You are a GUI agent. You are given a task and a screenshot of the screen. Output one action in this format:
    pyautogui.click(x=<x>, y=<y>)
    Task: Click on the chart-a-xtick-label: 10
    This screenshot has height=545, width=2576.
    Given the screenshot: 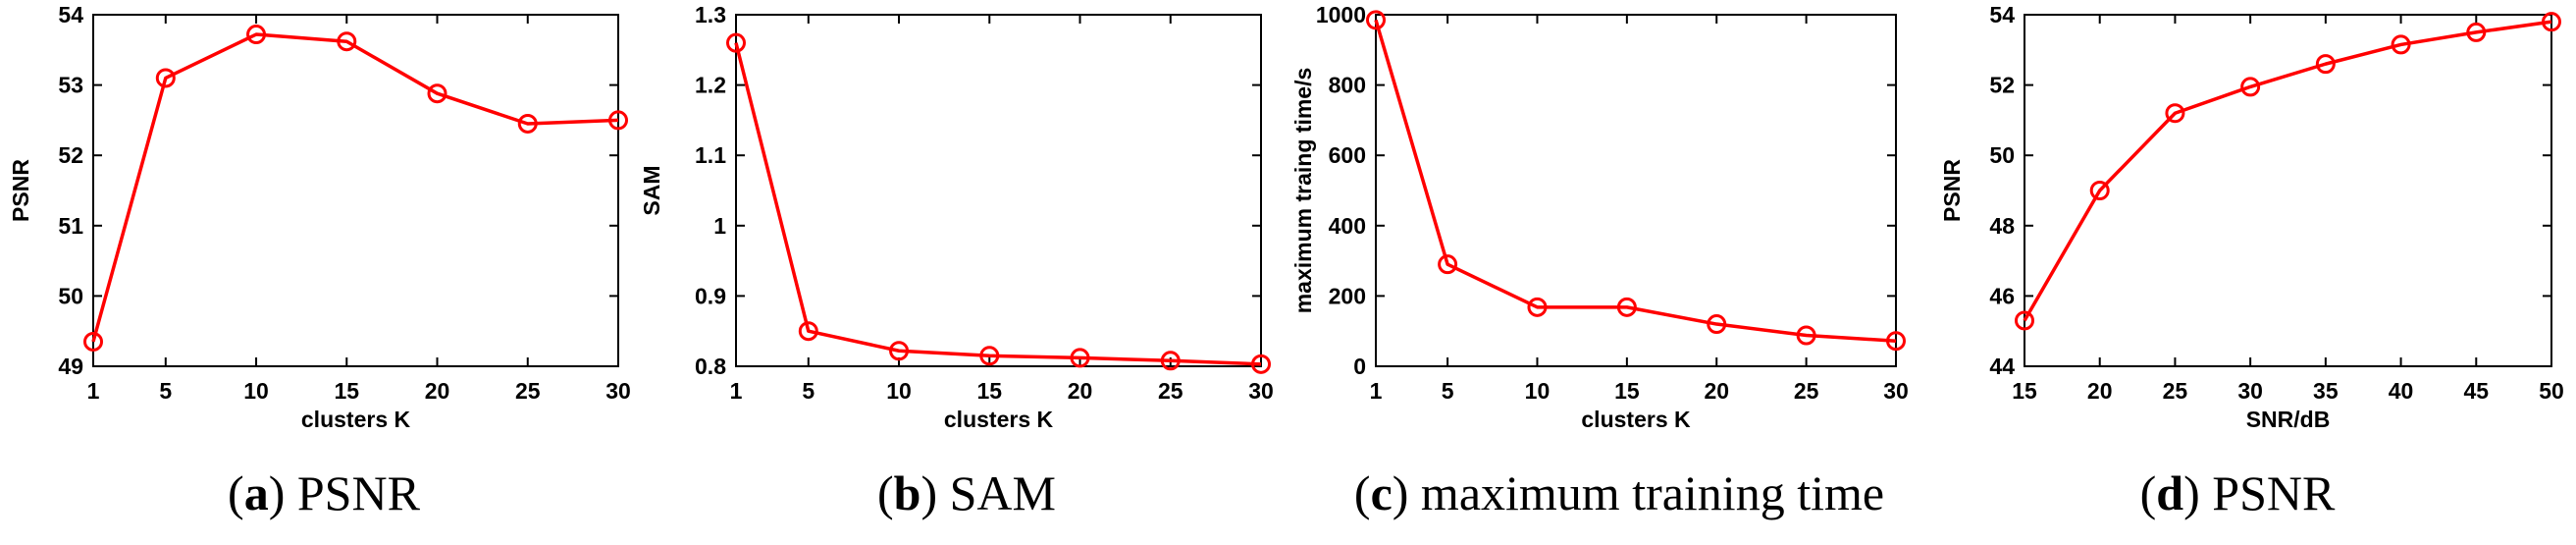 What is the action you would take?
    pyautogui.click(x=256, y=391)
    